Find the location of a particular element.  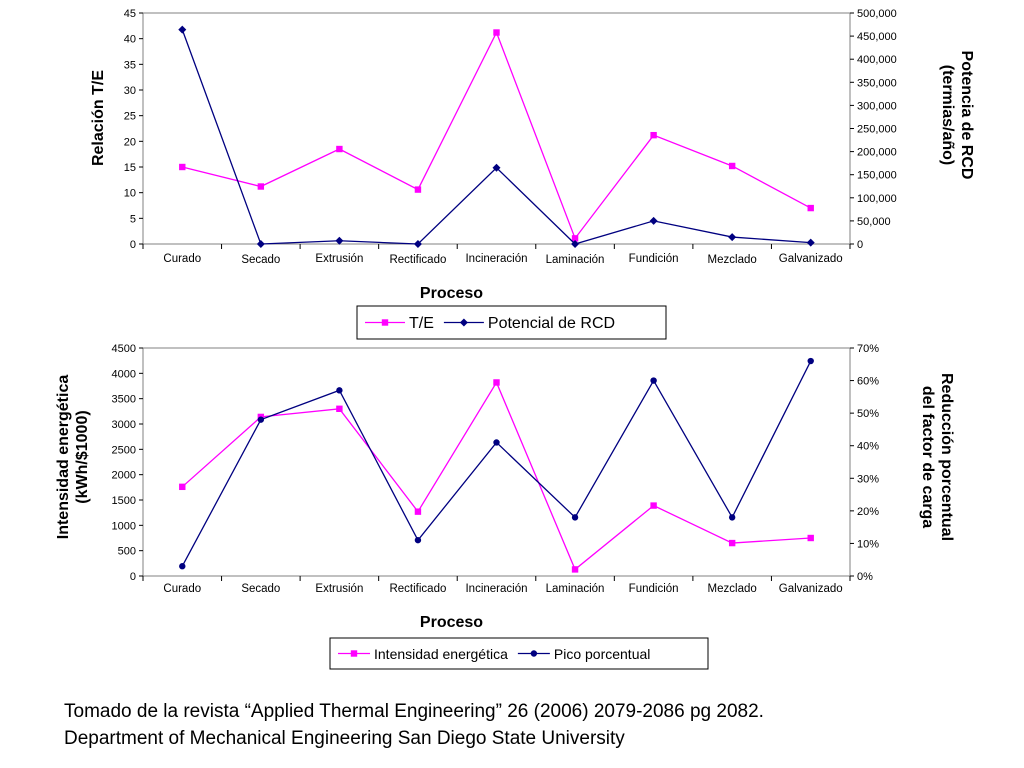

y2-tick-label: 500,000 is located at coordinates (877, 14).